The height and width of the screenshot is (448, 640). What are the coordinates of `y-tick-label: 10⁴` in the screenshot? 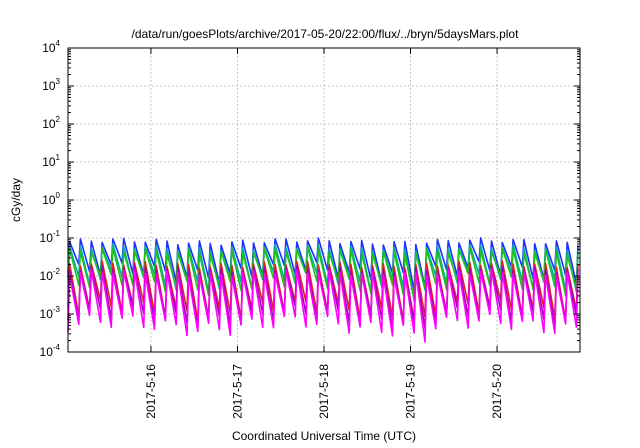 It's located at (51, 47).